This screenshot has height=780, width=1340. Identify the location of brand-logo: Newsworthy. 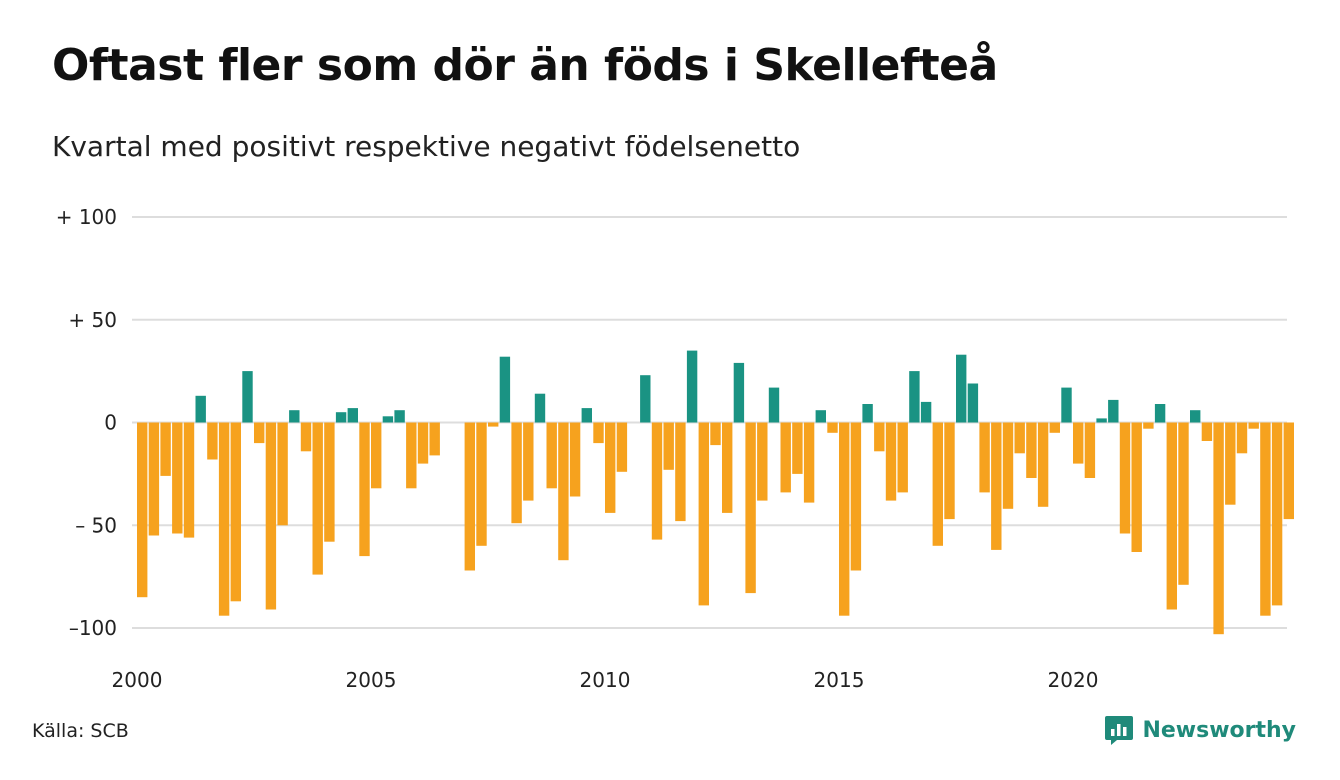
(1200, 730).